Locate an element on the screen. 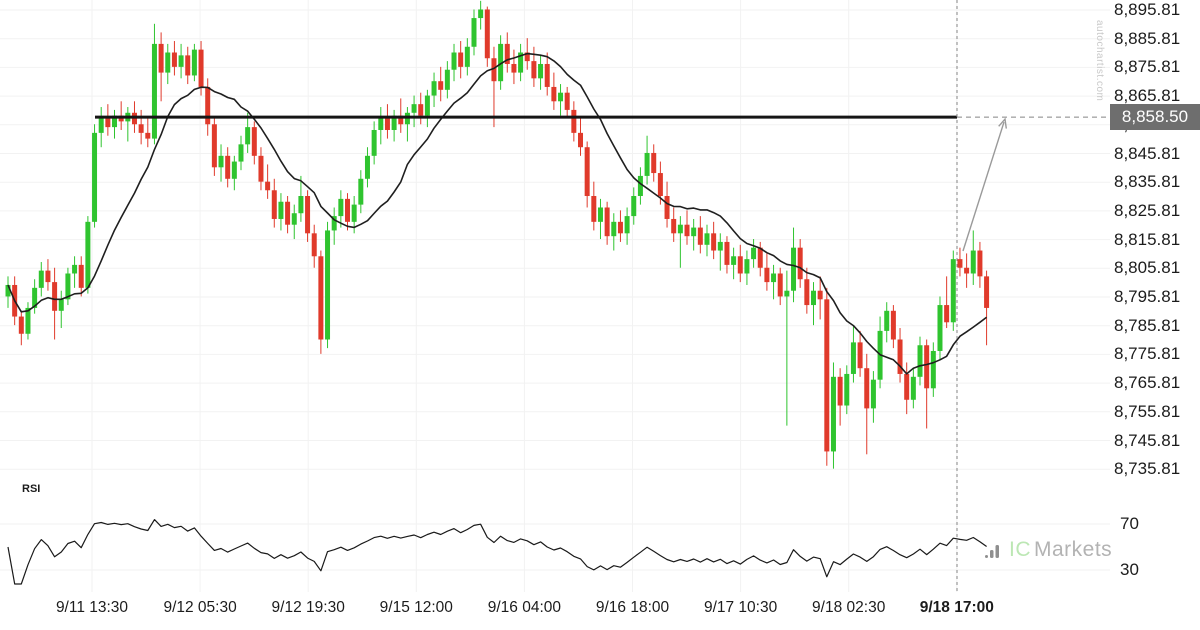  y-axis-label: 8,775.81 is located at coordinates (1147, 354).